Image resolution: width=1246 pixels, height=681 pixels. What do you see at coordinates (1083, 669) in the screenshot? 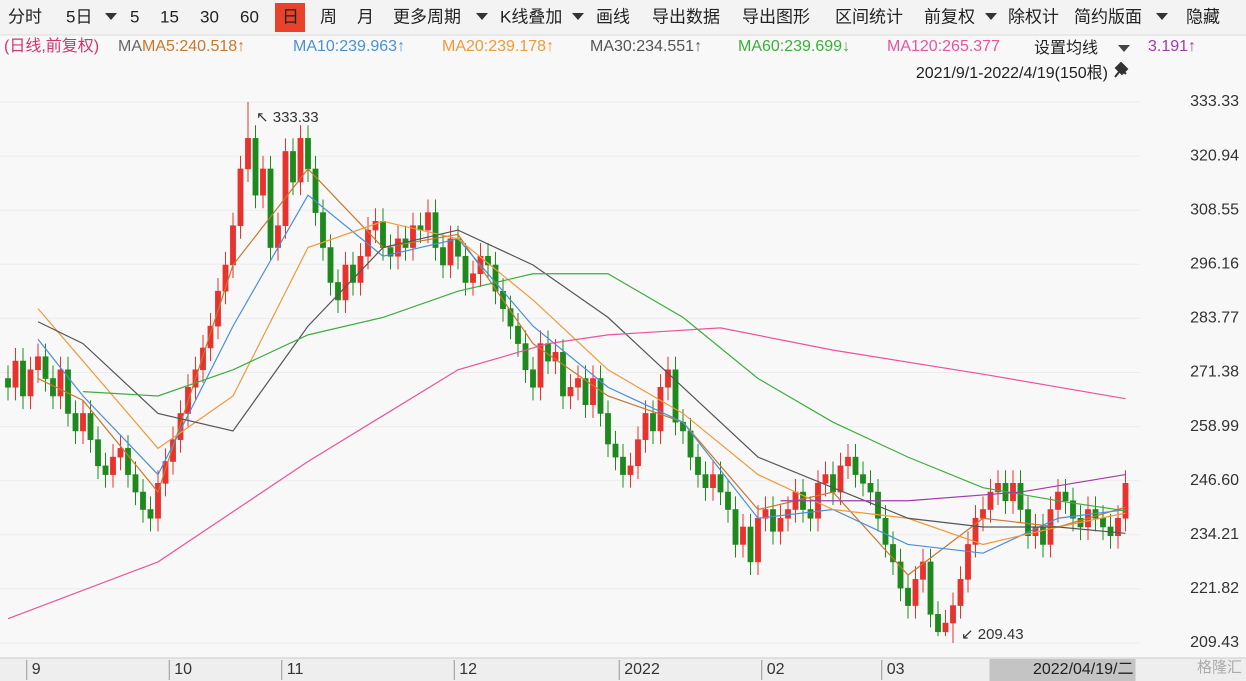
I see `crosshair-label: 2022/04/19/二` at bounding box center [1083, 669].